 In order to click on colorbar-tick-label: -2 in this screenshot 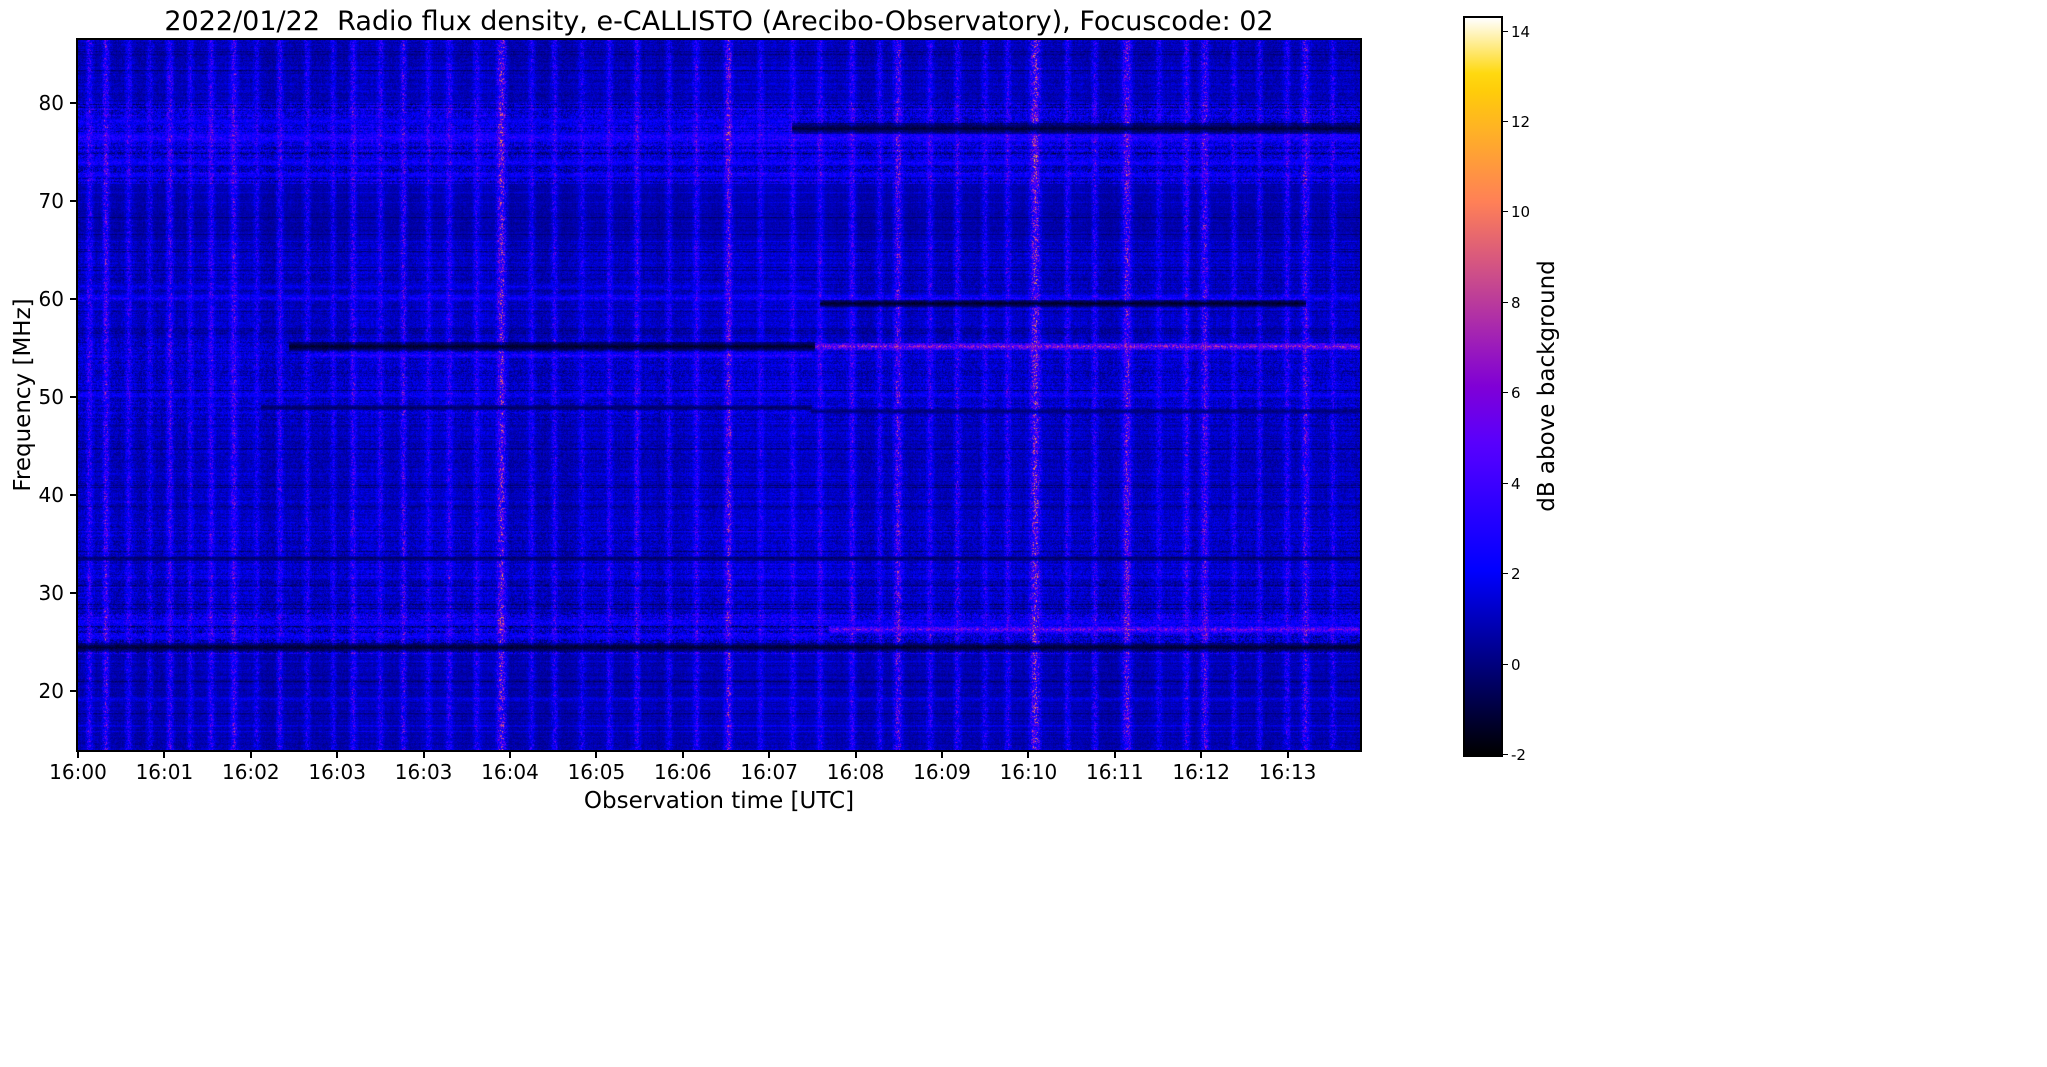, I will do `click(1518, 755)`.